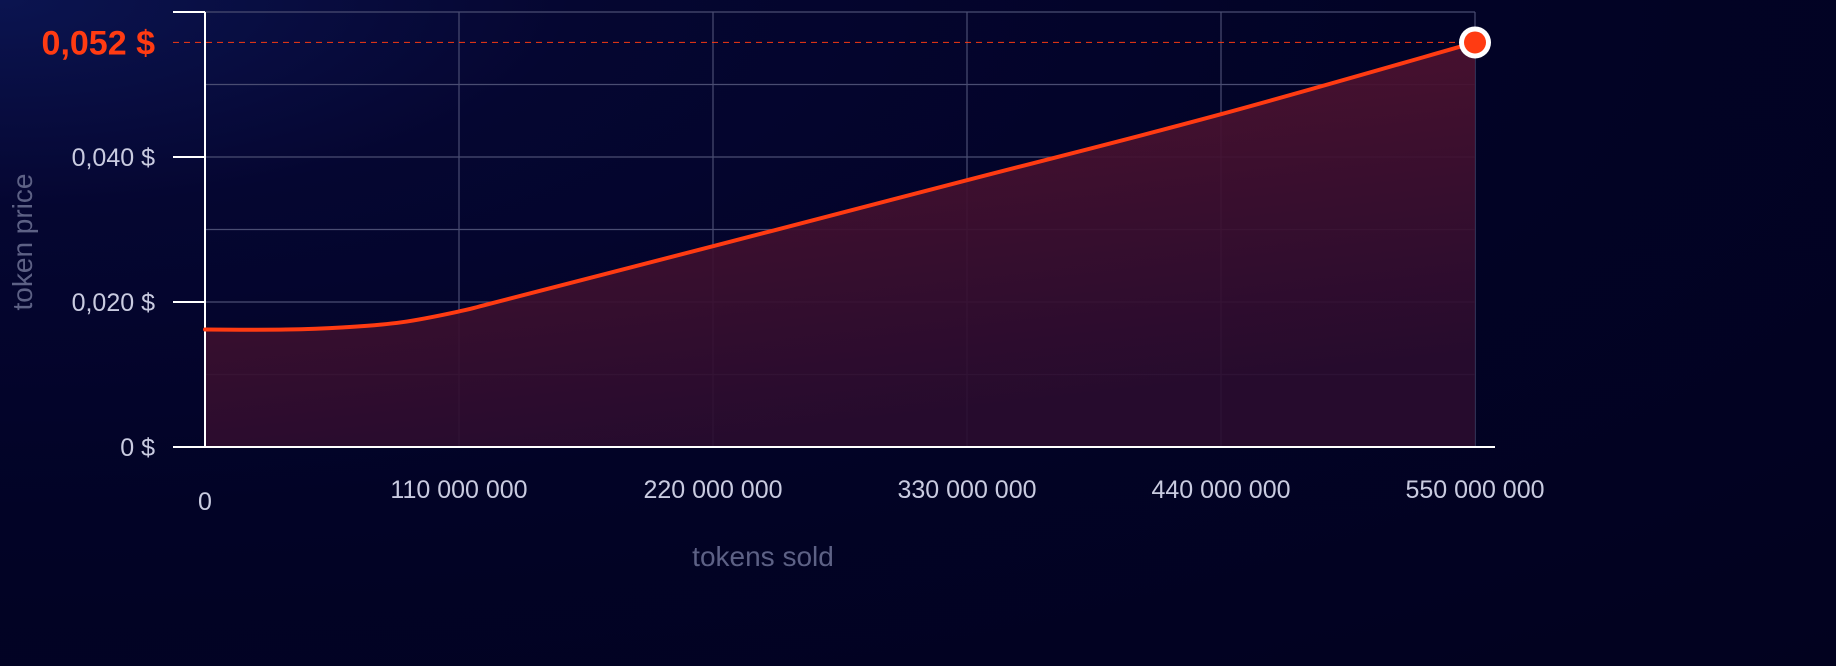 The width and height of the screenshot is (1836, 666). I want to click on x-tick-label: 0, so click(205, 502).